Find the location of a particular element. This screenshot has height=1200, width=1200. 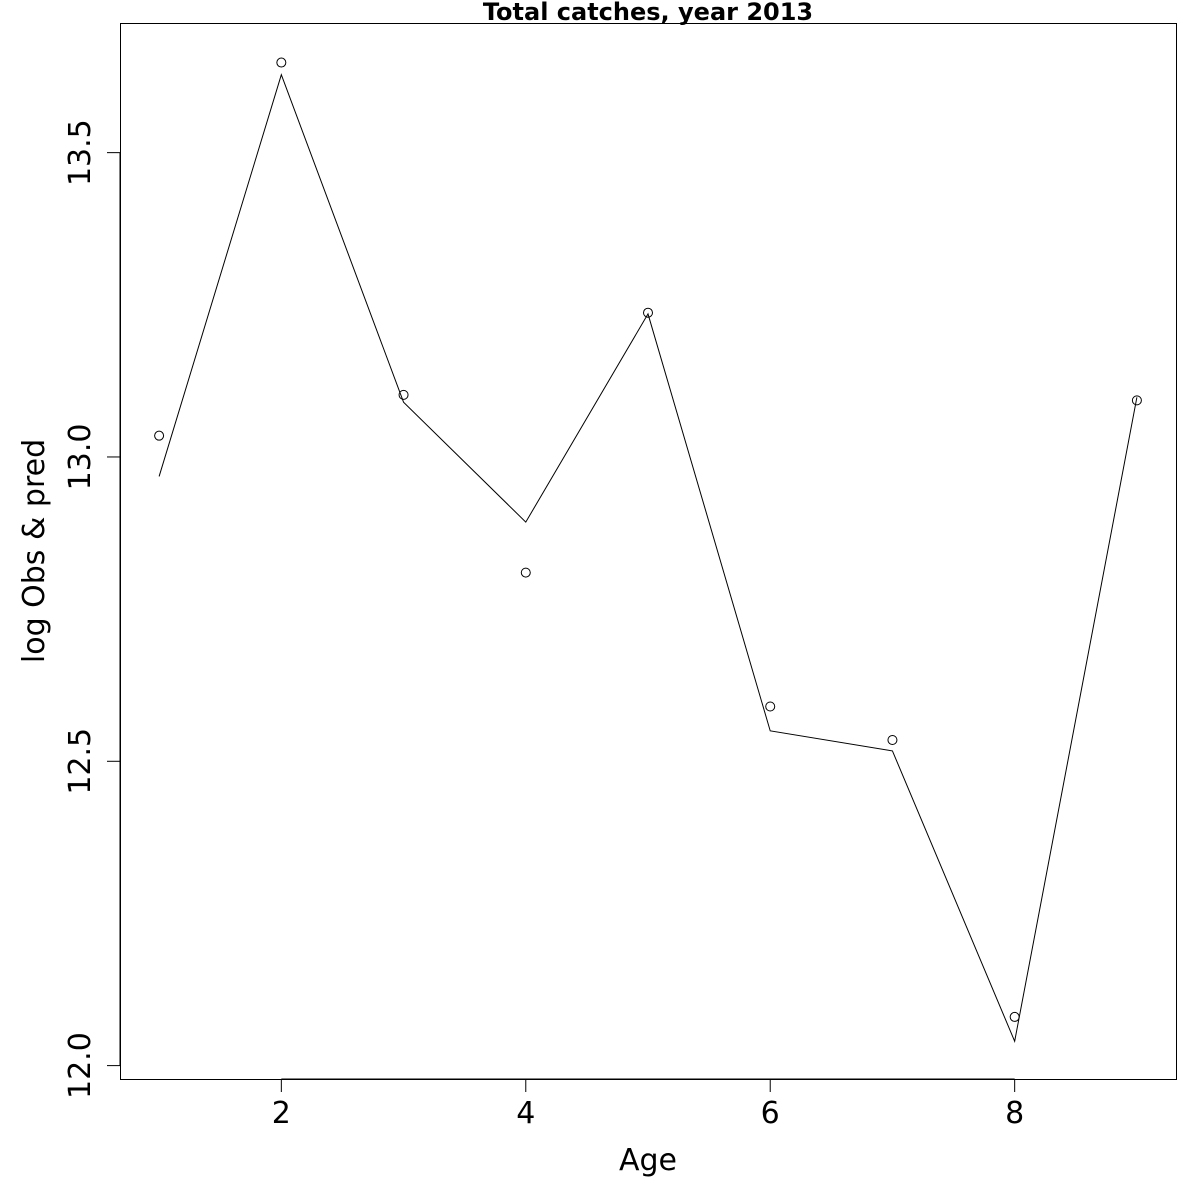

y-axis-label: log Obs & pred is located at coordinates (34, 551).